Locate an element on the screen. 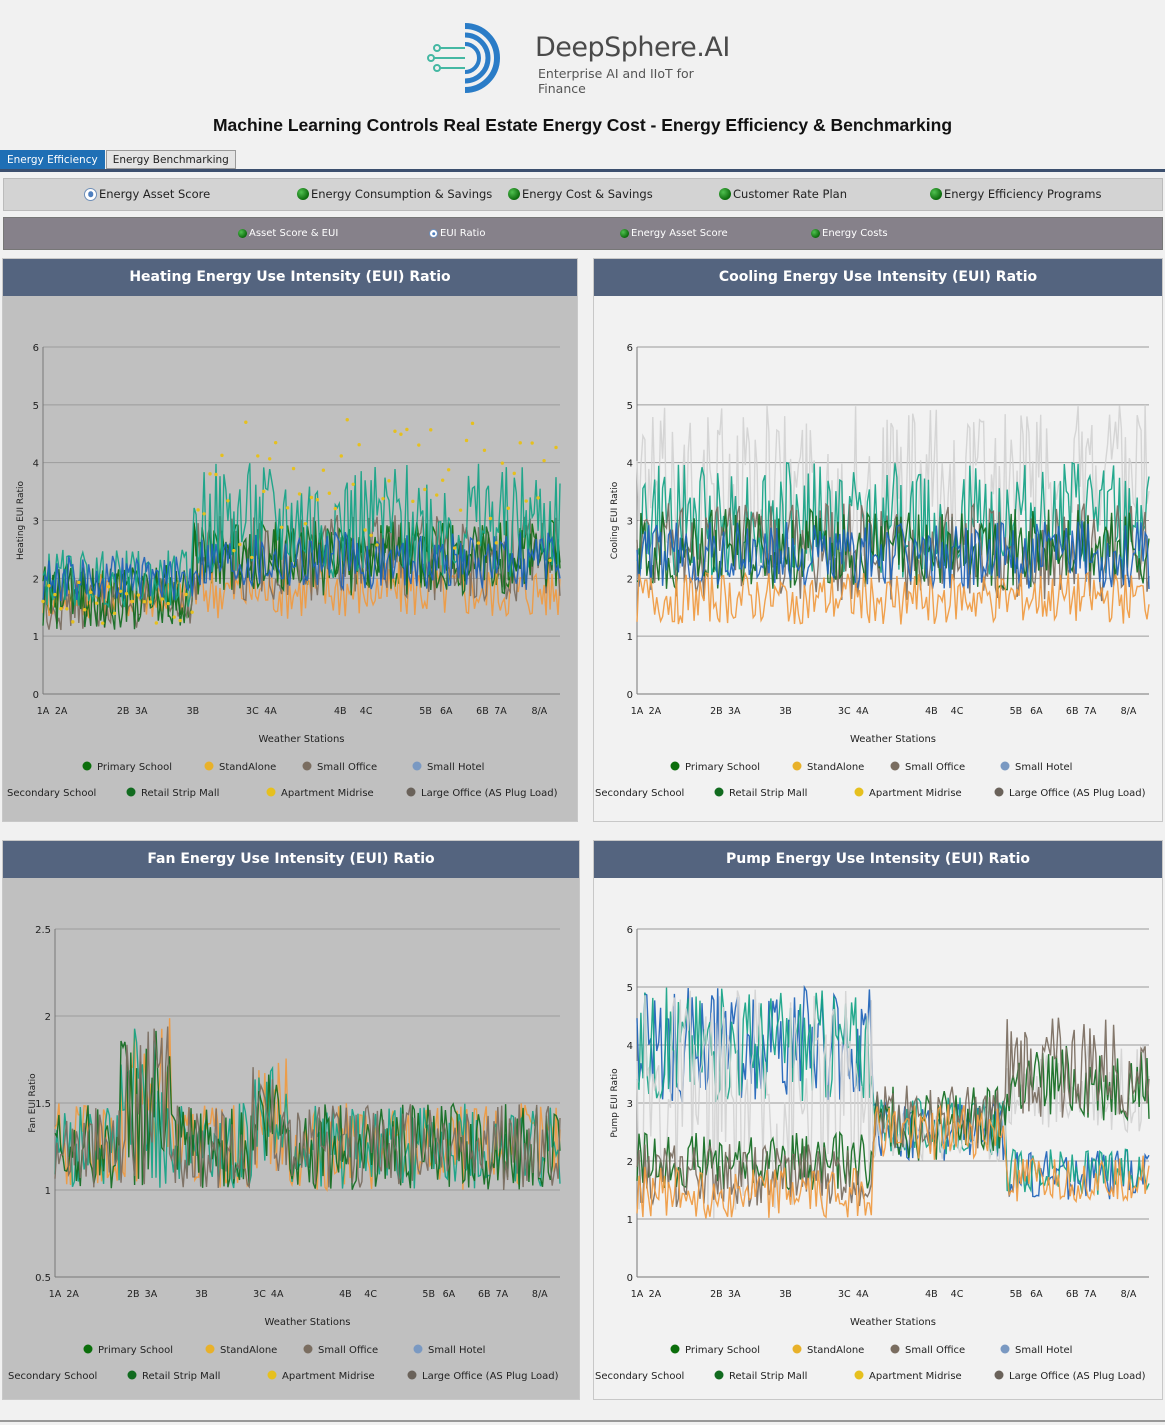 Image resolution: width=1165 pixels, height=1425 pixels. legend-label: Secondary School is located at coordinates (52, 1376).